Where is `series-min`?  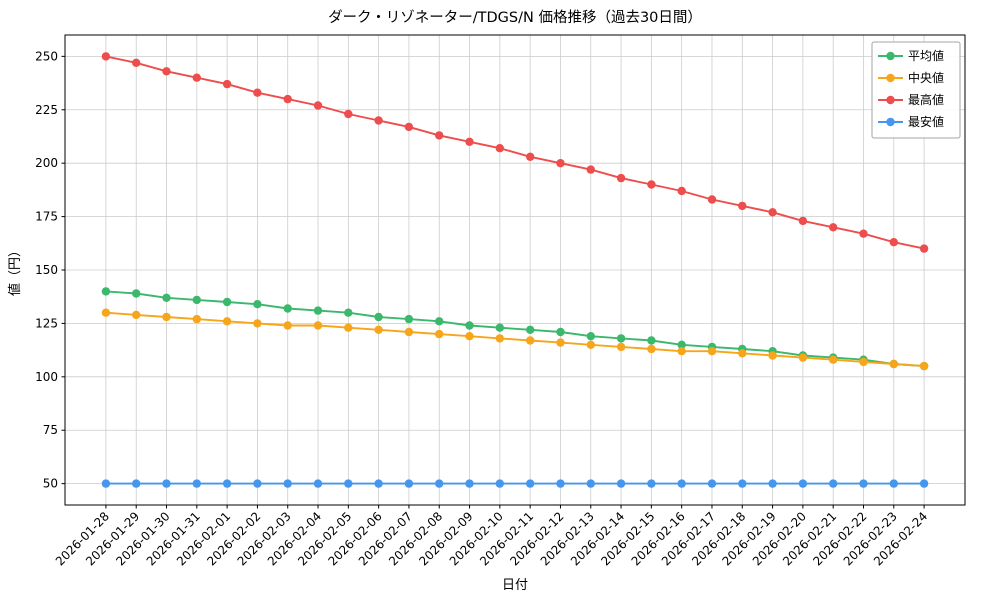 series-min is located at coordinates (515, 483).